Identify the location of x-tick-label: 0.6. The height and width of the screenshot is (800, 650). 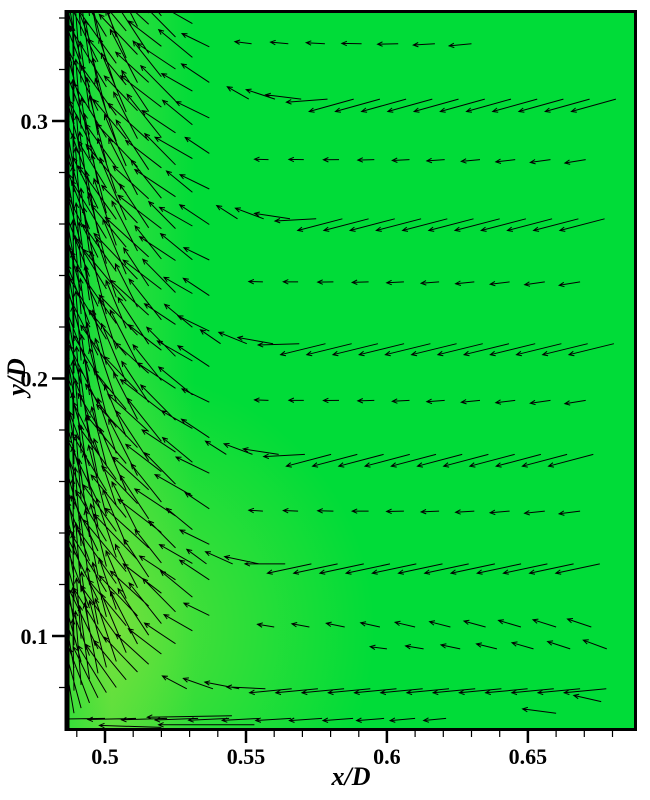
(387, 756).